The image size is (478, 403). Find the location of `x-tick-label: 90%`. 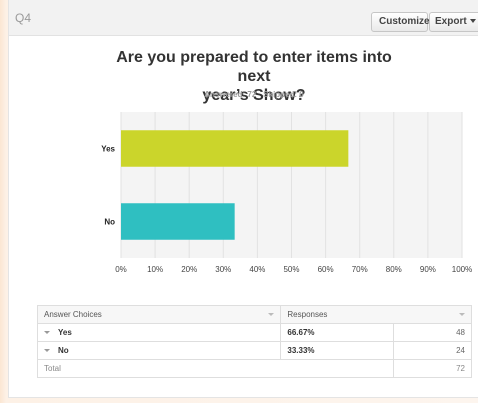

x-tick-label: 90% is located at coordinates (428, 269).